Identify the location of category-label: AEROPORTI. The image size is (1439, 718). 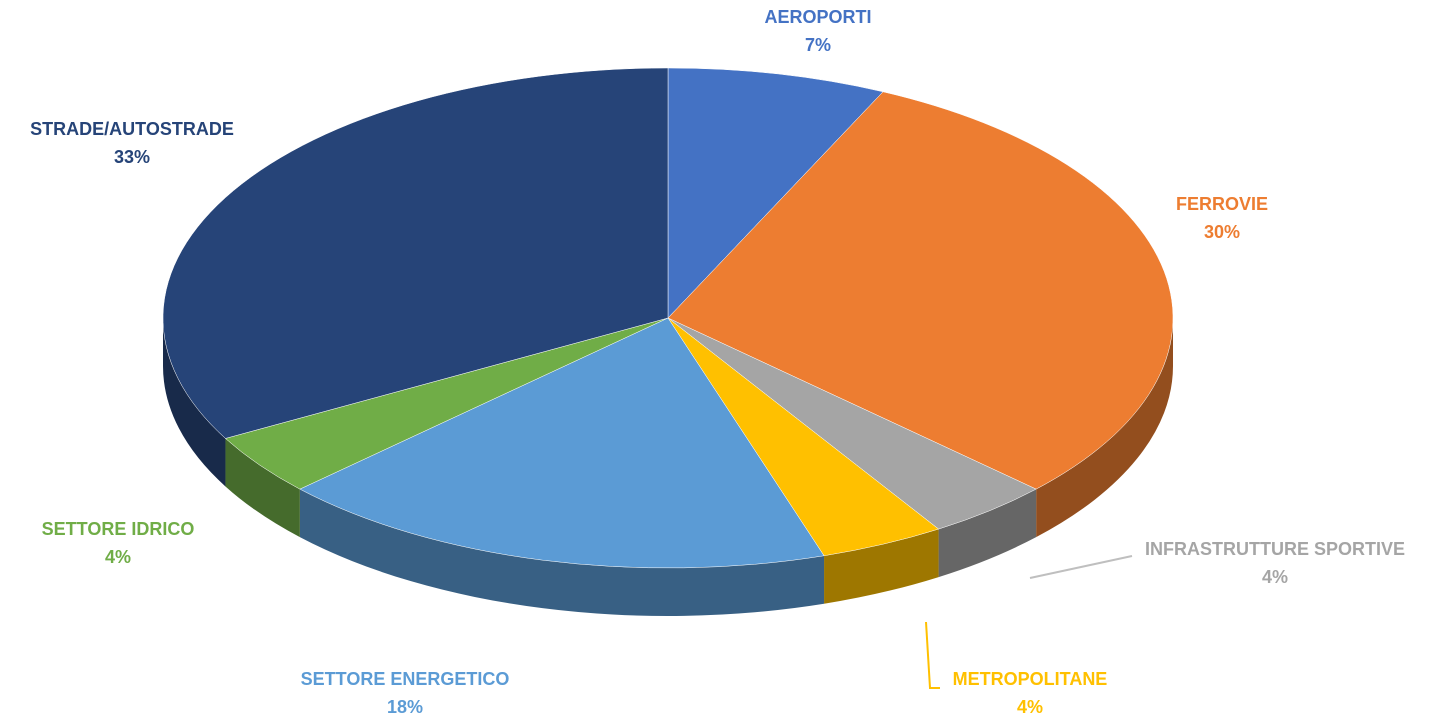
(817, 17).